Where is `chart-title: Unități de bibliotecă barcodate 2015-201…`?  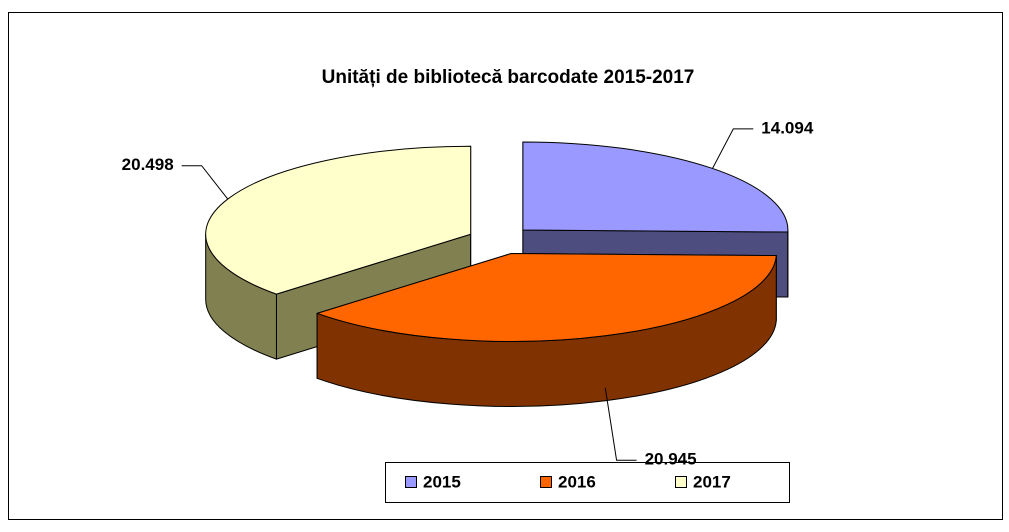 chart-title: Unități de bibliotecă barcodate 2015-201… is located at coordinates (508, 77).